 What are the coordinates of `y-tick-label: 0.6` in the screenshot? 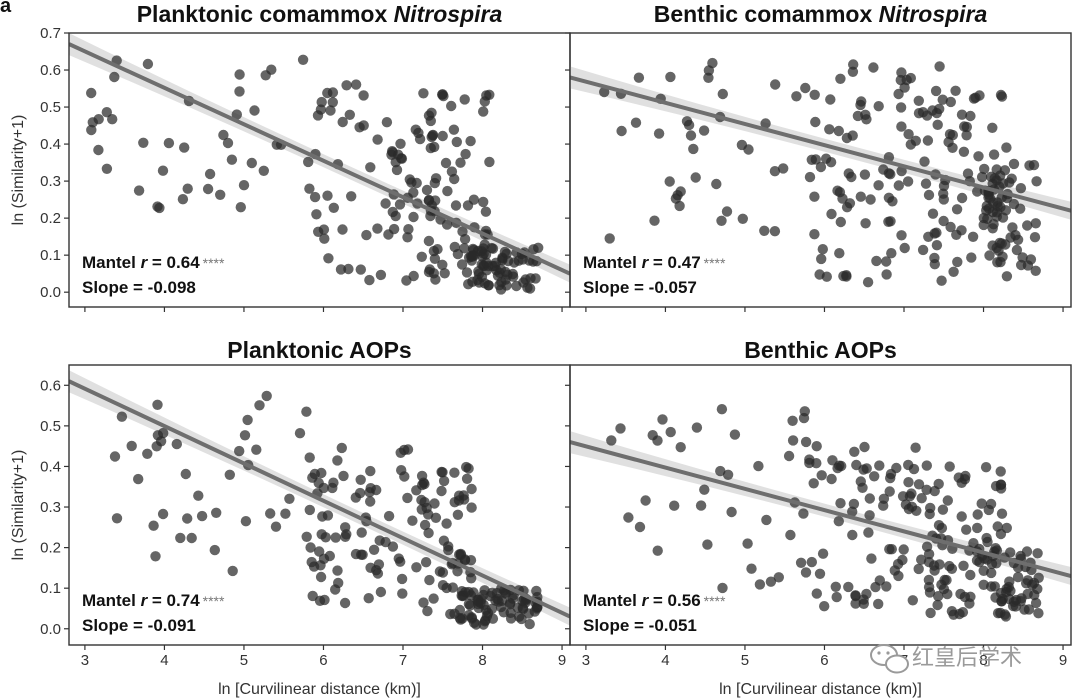 It's located at (50, 70).